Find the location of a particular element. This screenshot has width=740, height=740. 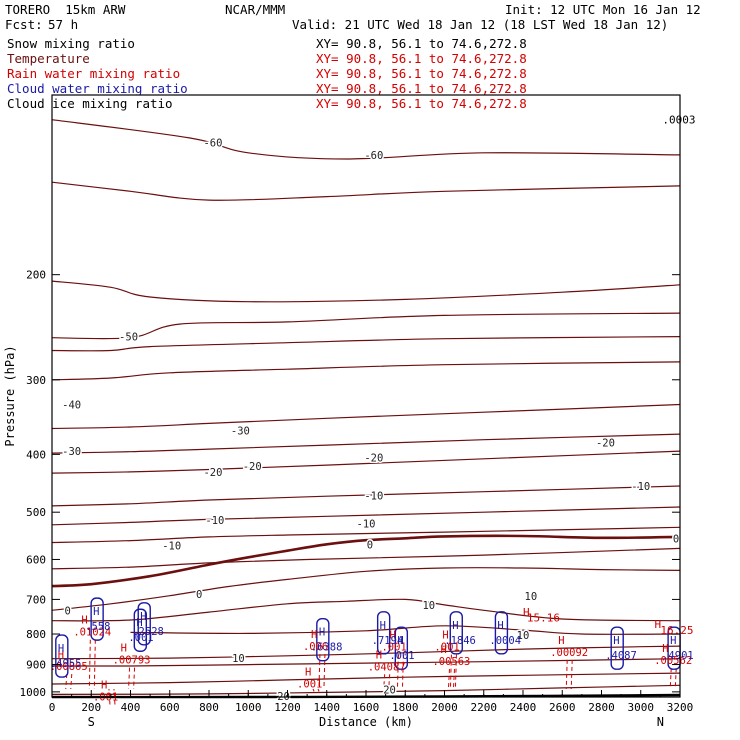

field-annotation: H is located at coordinates (657, 624).